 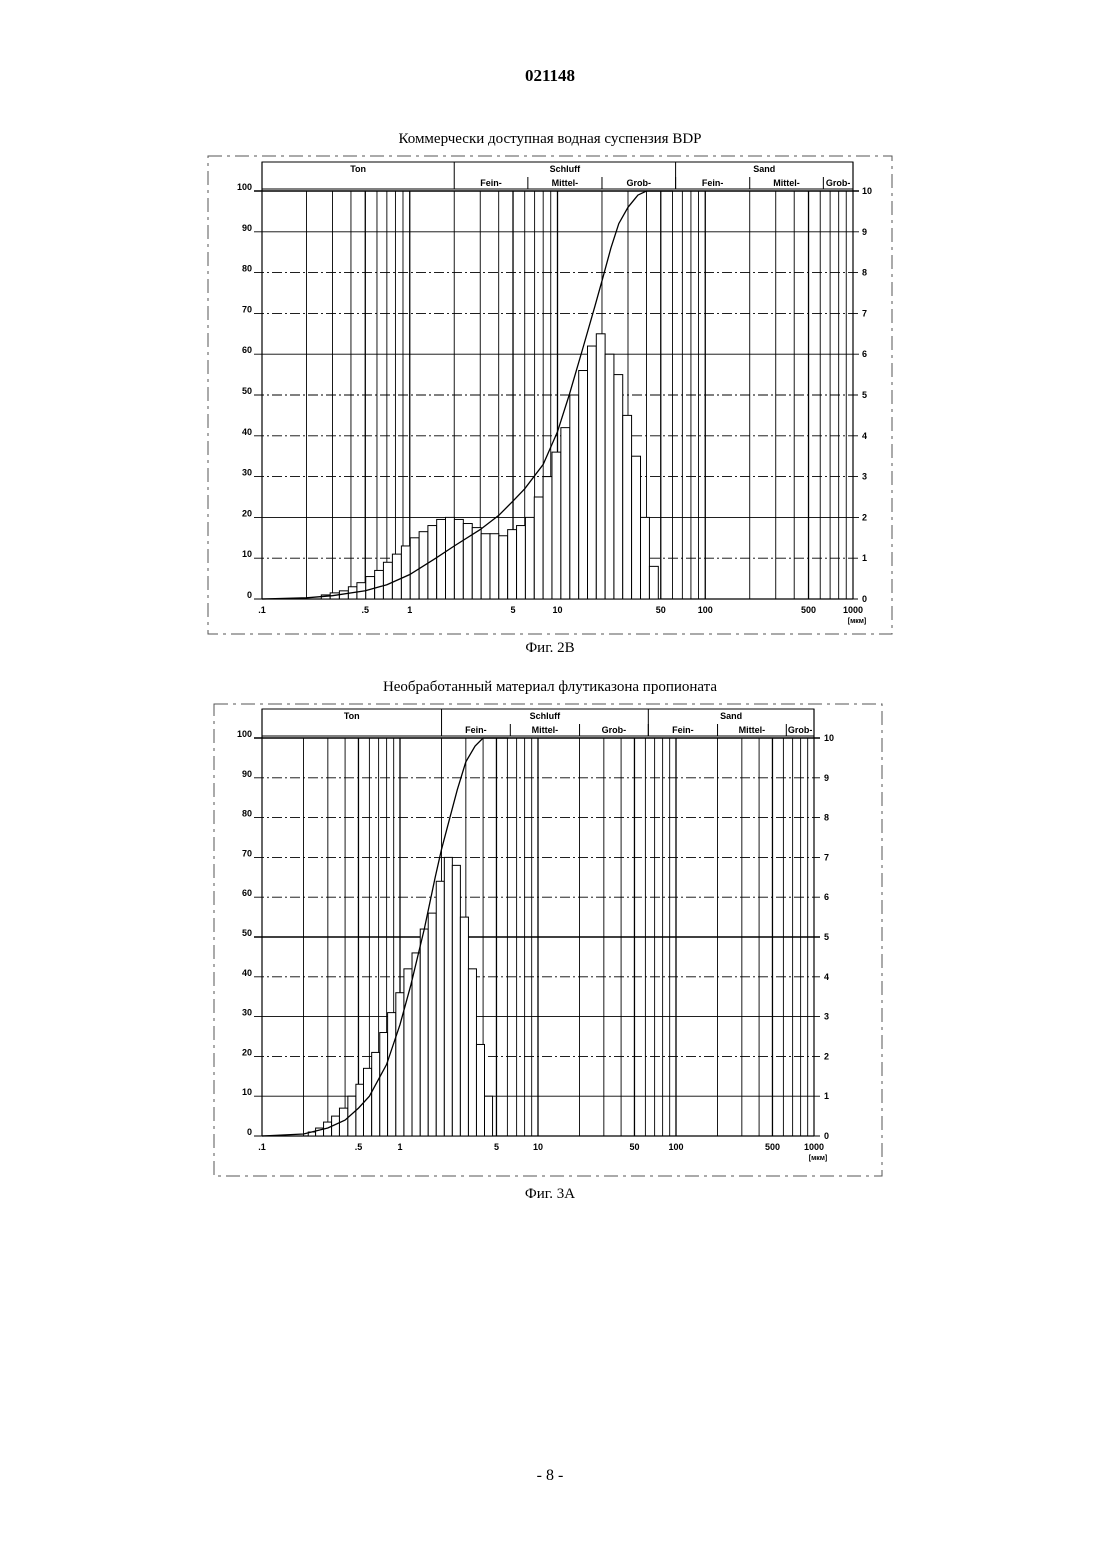 I want to click on x-axis-unit-label: [мкм], so click(x=818, y=1158).